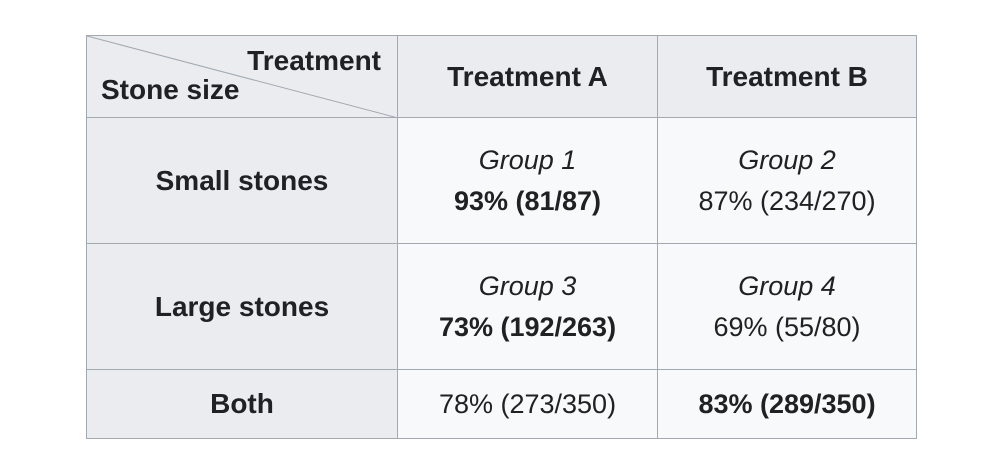 The width and height of the screenshot is (996, 449). Describe the element at coordinates (314, 60) in the screenshot. I see `corner-top: Treatment` at that location.